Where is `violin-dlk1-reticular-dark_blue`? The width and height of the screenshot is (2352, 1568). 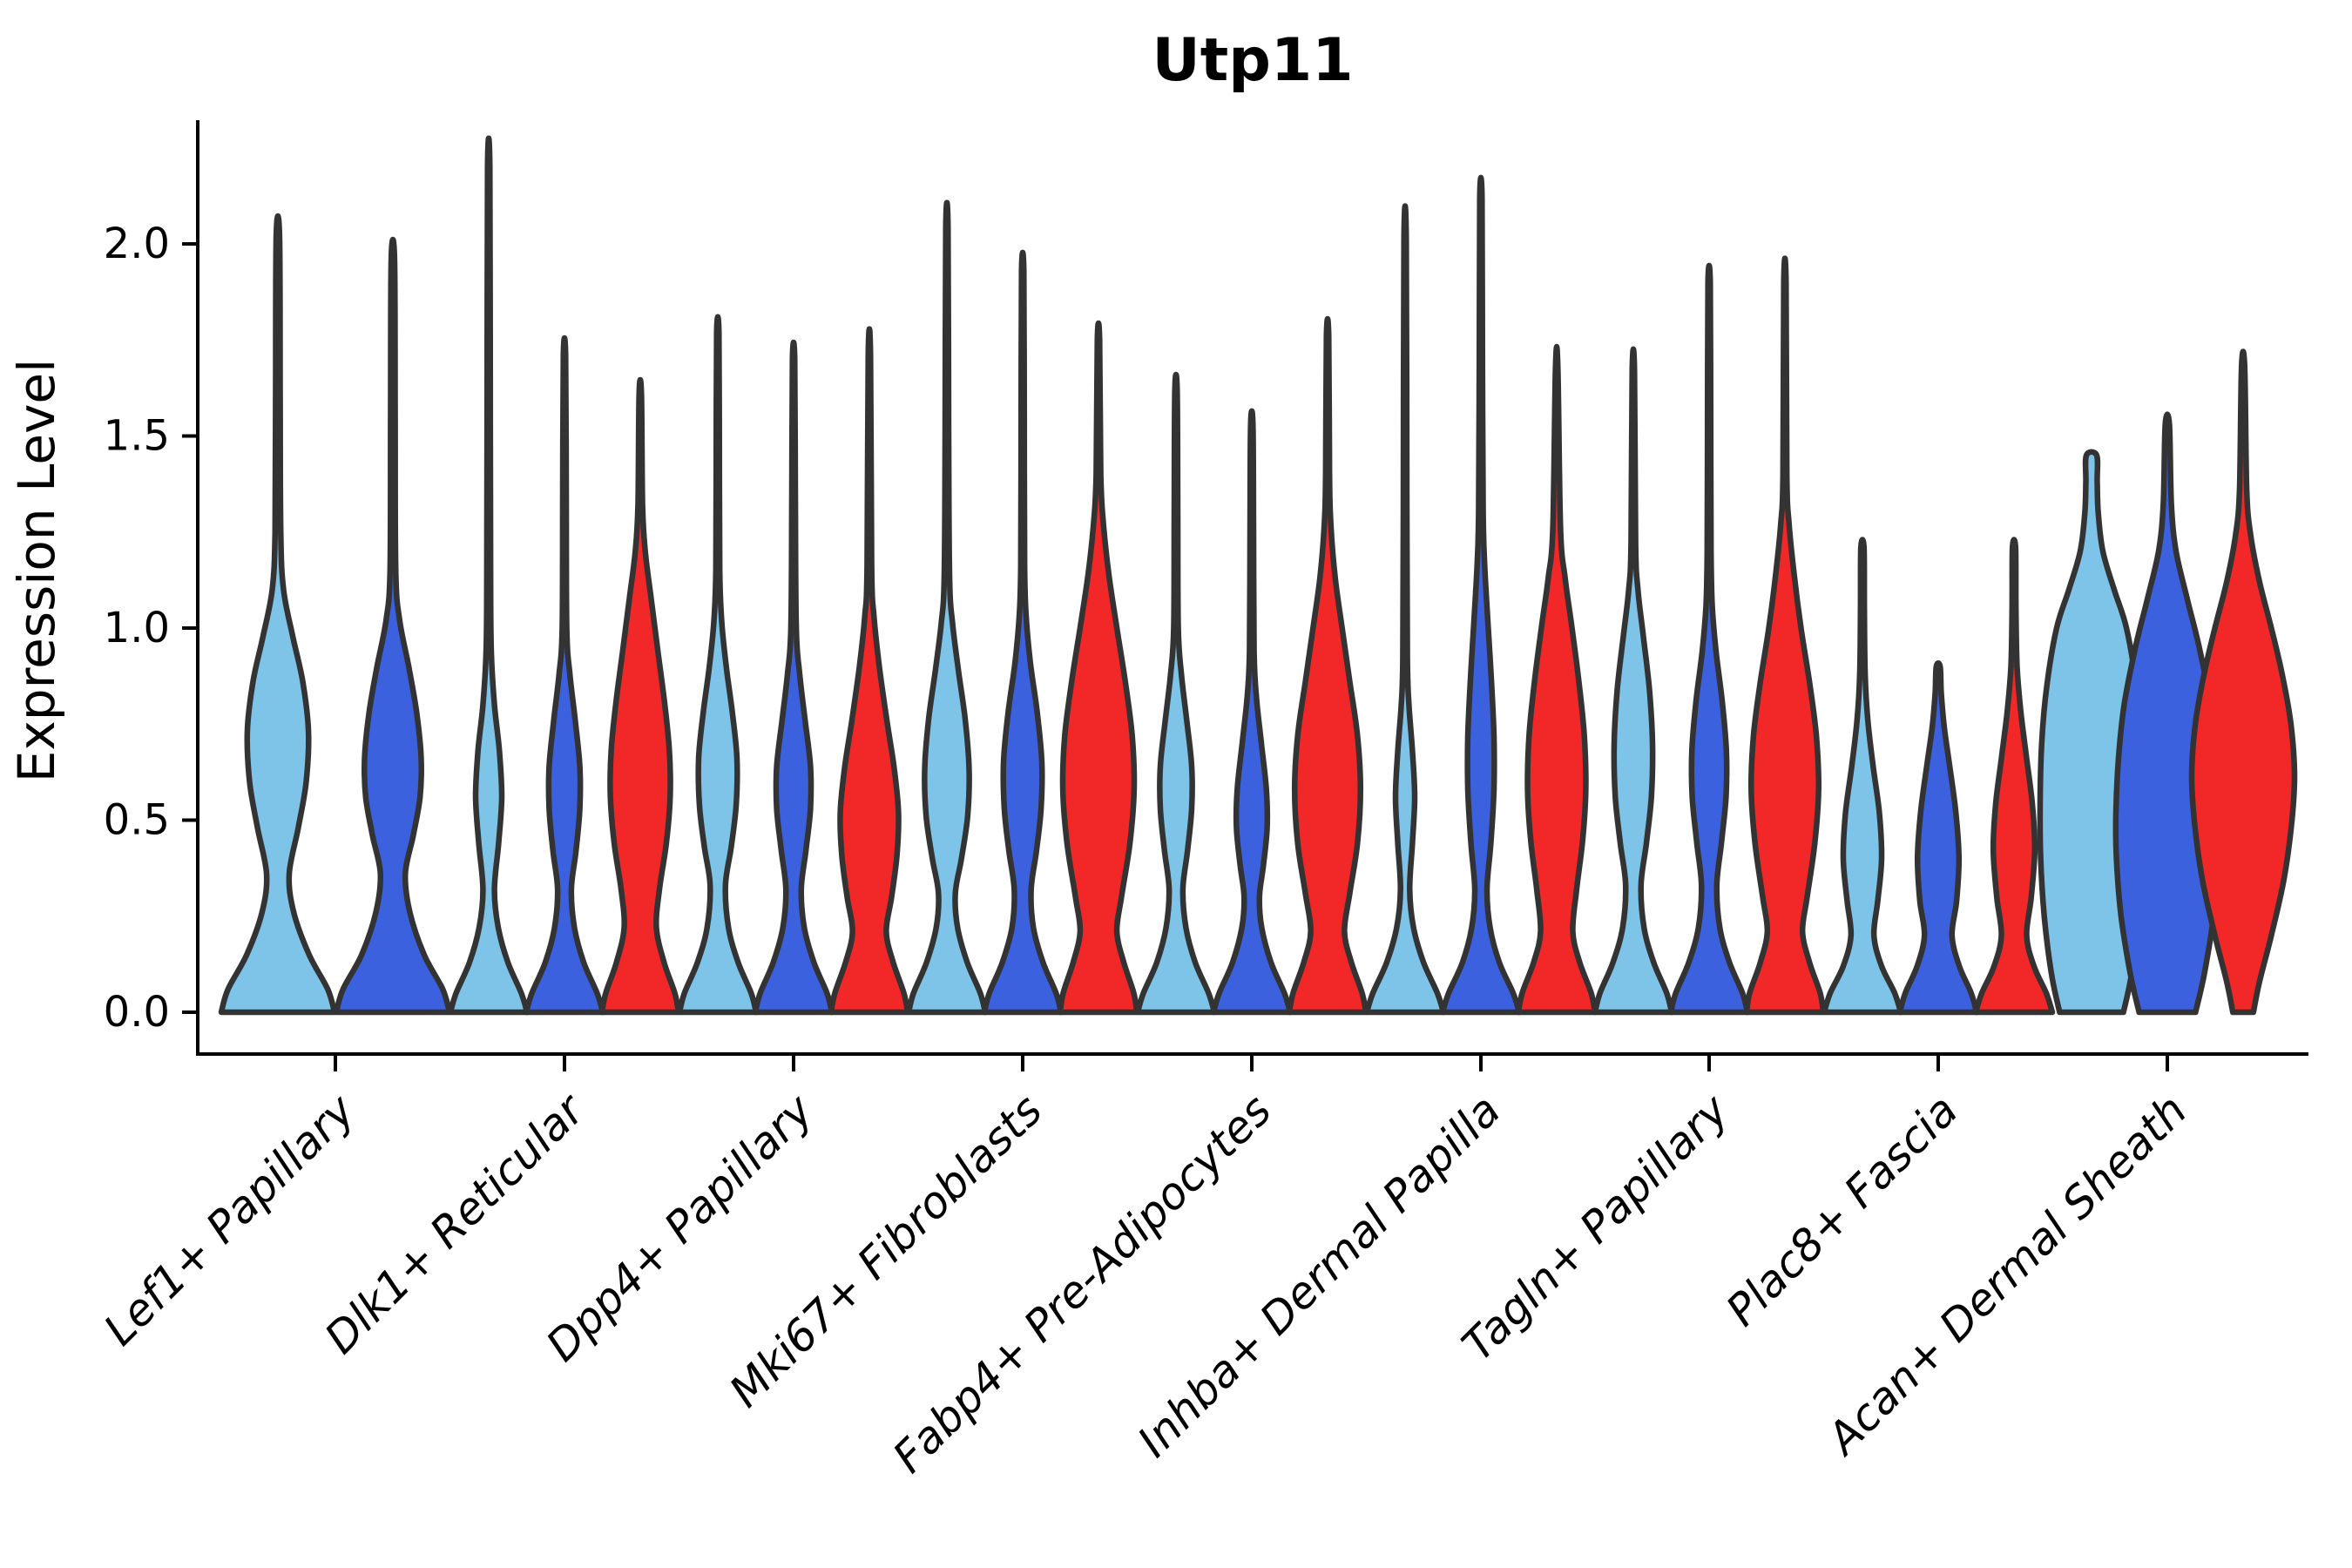 violin-dlk1-reticular-dark_blue is located at coordinates (564, 675).